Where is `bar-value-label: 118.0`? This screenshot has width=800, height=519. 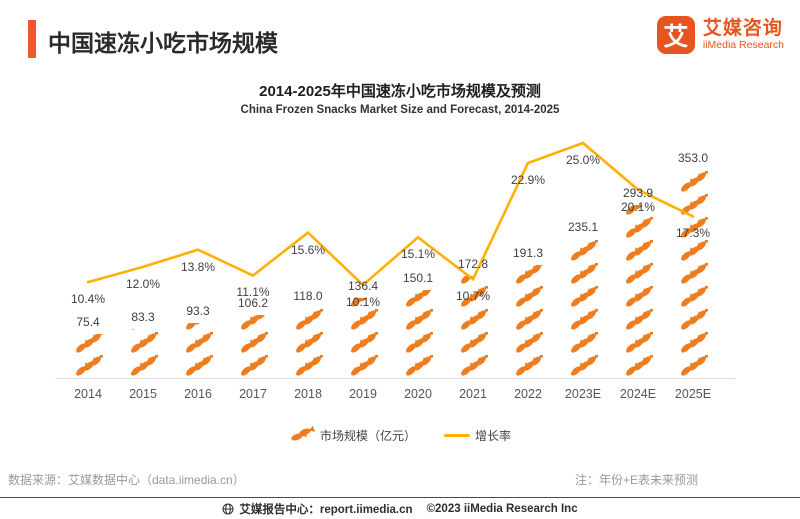 bar-value-label: 118.0 is located at coordinates (308, 296).